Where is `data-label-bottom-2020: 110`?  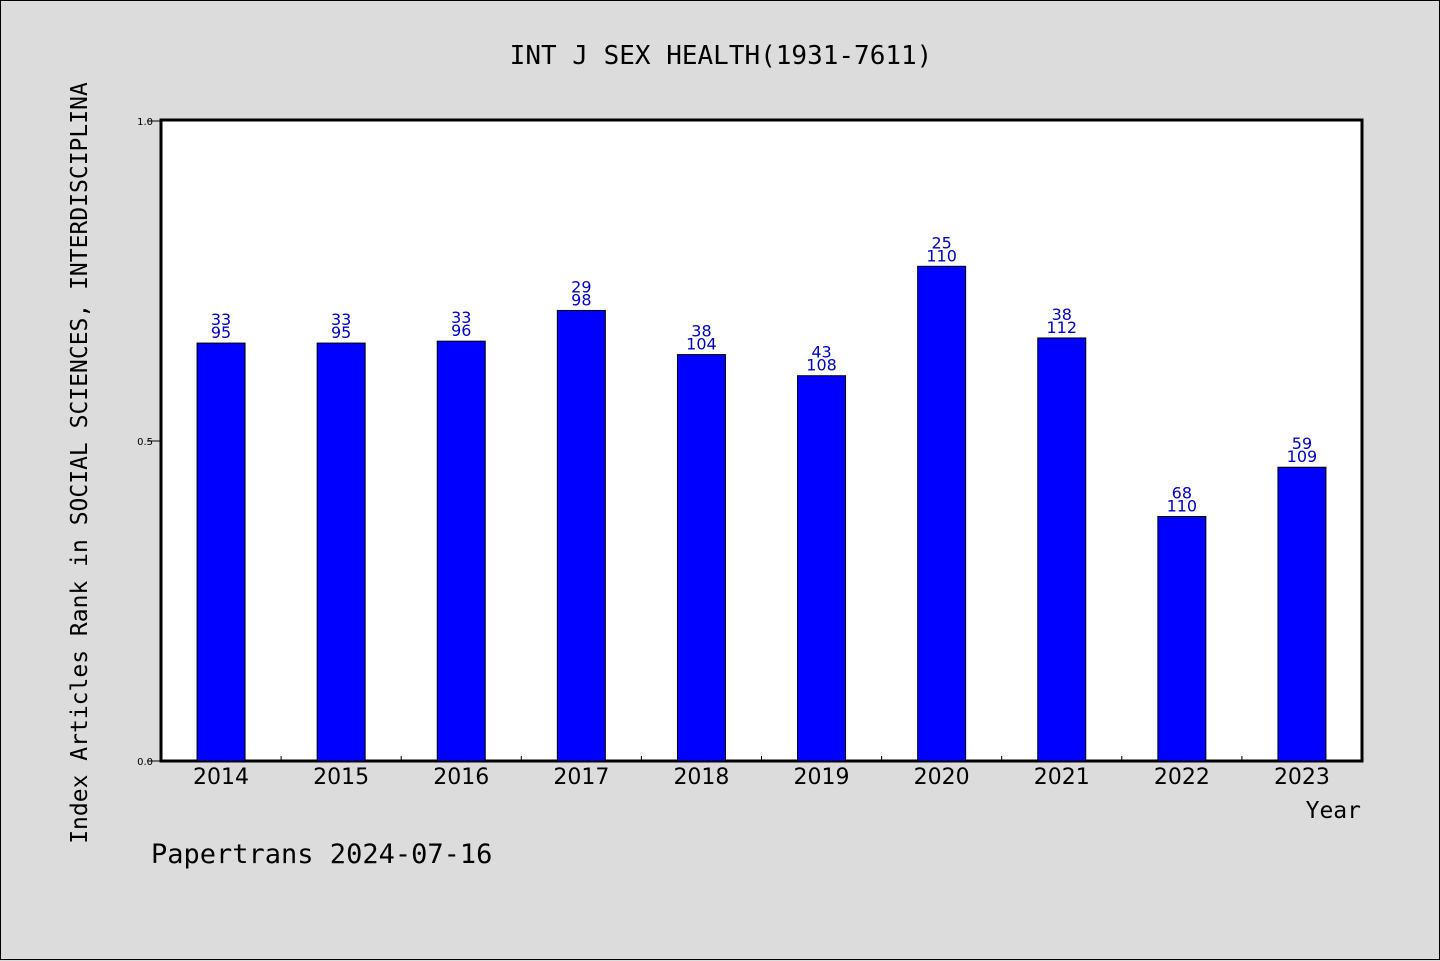
data-label-bottom-2020: 110 is located at coordinates (941, 255).